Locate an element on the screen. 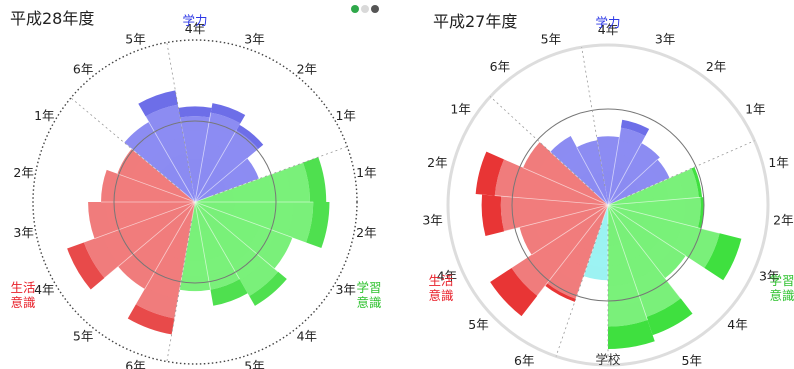 The image size is (794, 369). bar-生活意識-6年 is located at coordinates (161, 268).